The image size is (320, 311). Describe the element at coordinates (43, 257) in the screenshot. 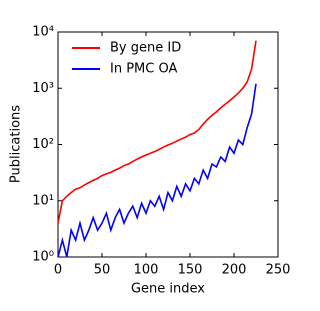

I see `y-tick-label: 10⁰` at that location.